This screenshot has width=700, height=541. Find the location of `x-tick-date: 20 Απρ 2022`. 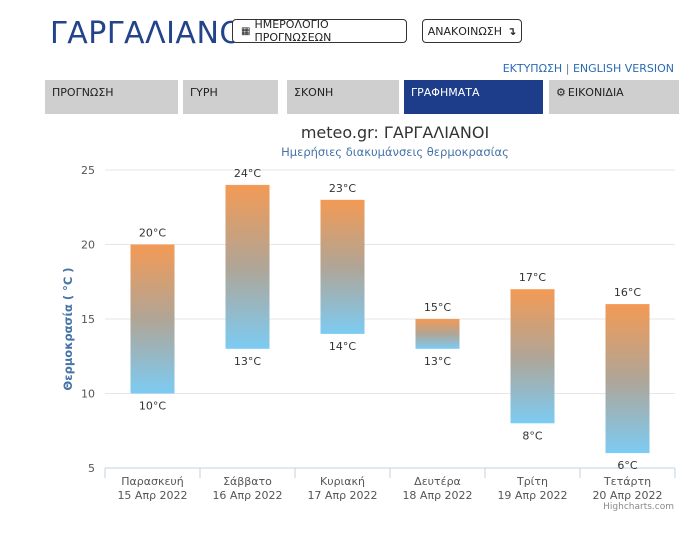

x-tick-date: 20 Απρ 2022 is located at coordinates (627, 495).